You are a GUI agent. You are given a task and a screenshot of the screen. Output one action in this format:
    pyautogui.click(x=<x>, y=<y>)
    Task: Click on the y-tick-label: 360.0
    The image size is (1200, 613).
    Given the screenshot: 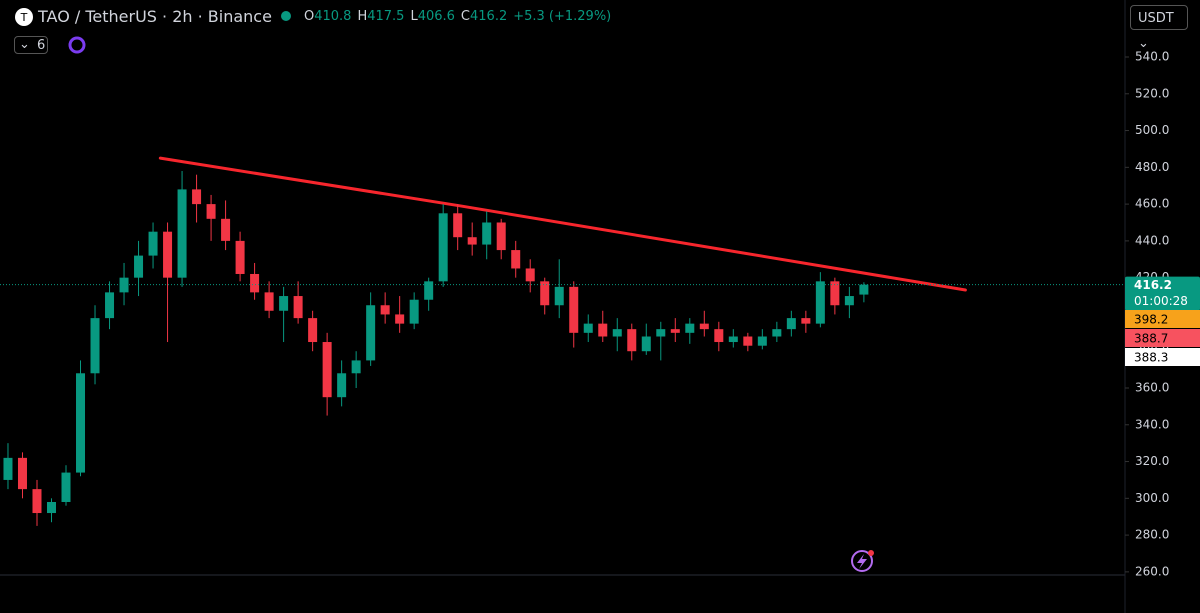 What is the action you would take?
    pyautogui.click(x=1152, y=387)
    